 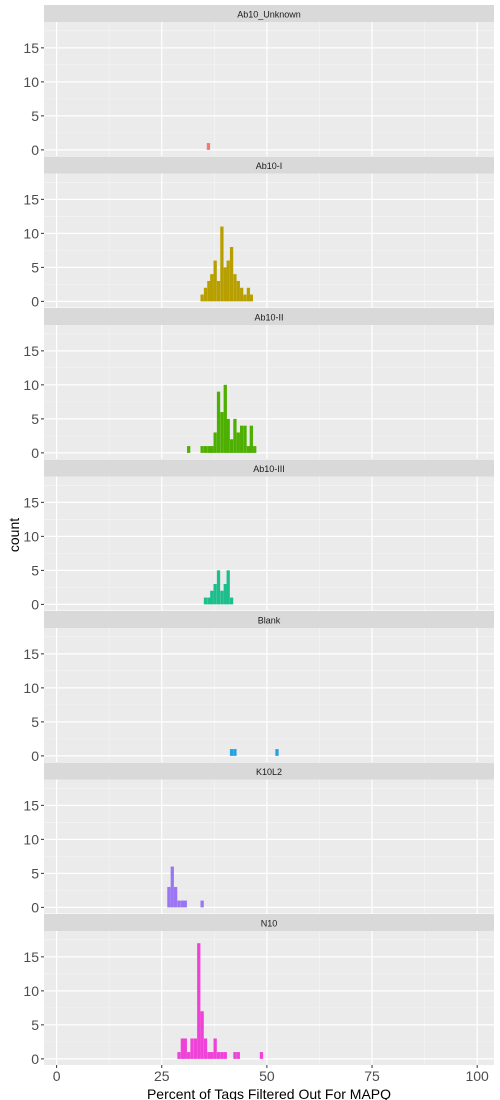 I want to click on facet-n10: N10 0 5 10 15, so click(x=258, y=990).